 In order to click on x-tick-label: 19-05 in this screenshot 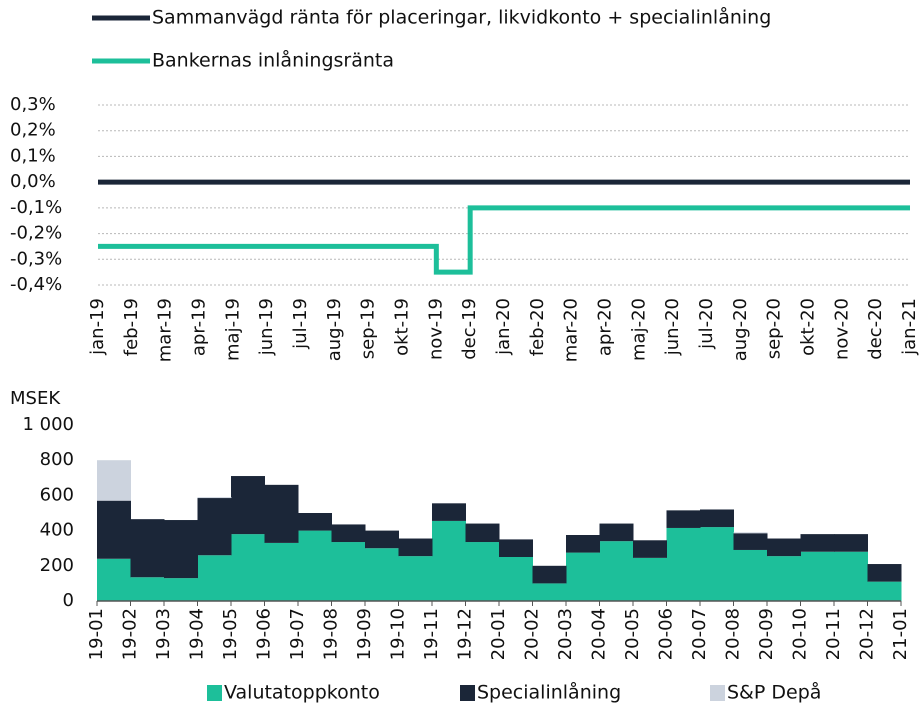, I will do `click(230, 634)`.